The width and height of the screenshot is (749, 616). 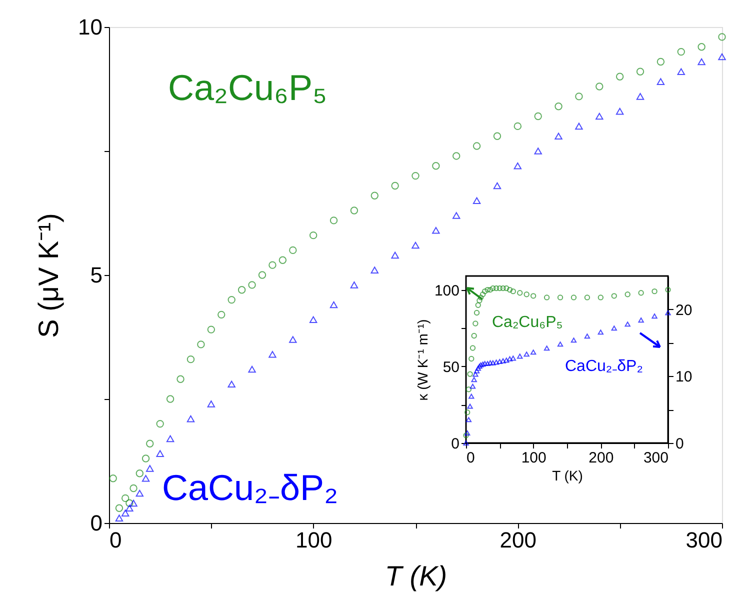 What do you see at coordinates (604, 366) in the screenshot?
I see `legend-label: CaCu₂₋δP₂` at bounding box center [604, 366].